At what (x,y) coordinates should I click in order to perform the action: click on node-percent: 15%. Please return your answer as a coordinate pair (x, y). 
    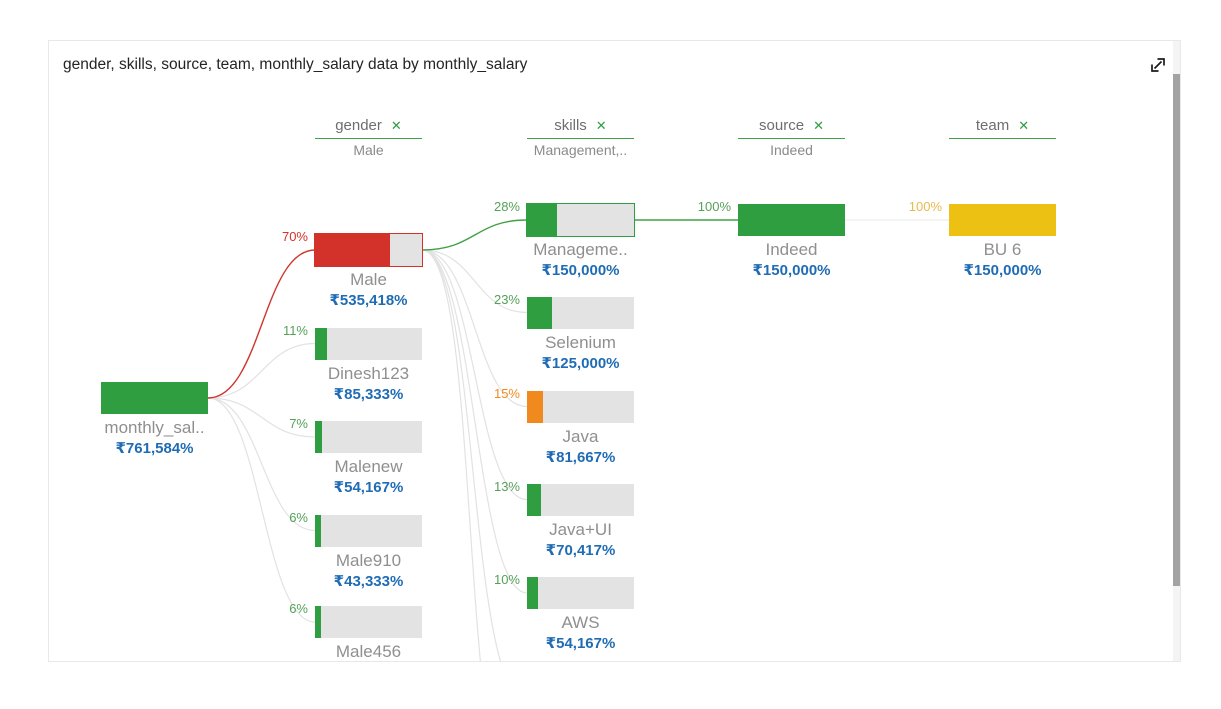
    Looking at the image, I should click on (506, 393).